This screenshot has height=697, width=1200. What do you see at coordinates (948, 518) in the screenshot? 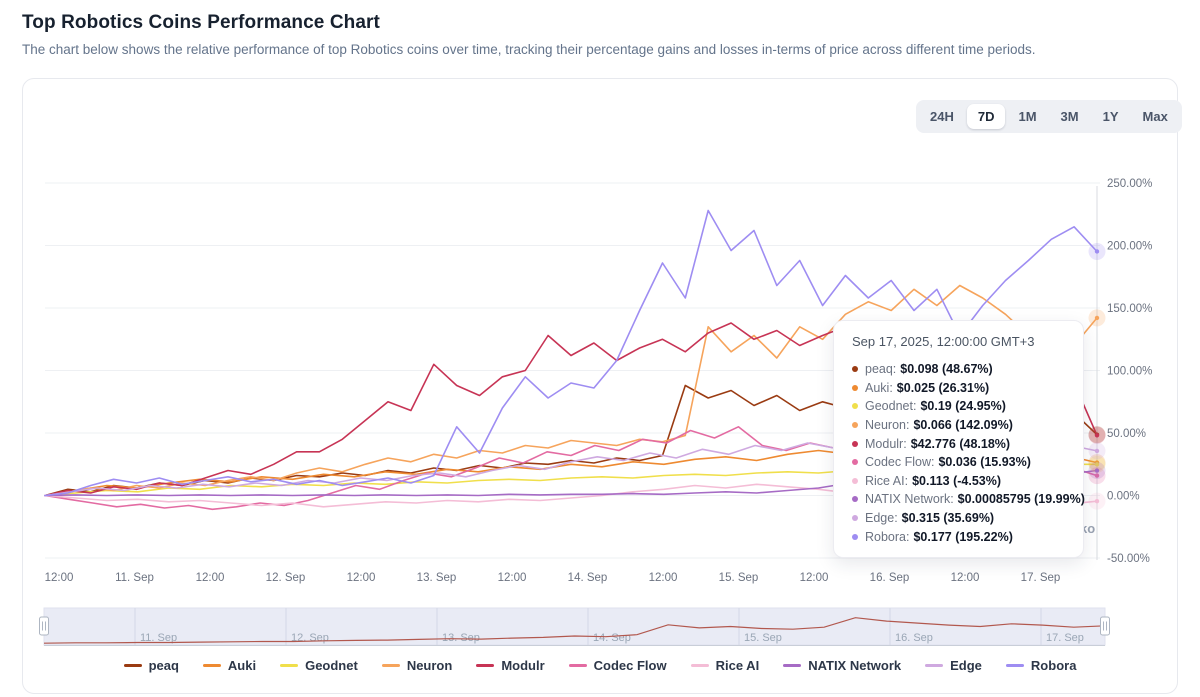
I see `tooltip-series-value: $0.315 (35.69%)` at bounding box center [948, 518].